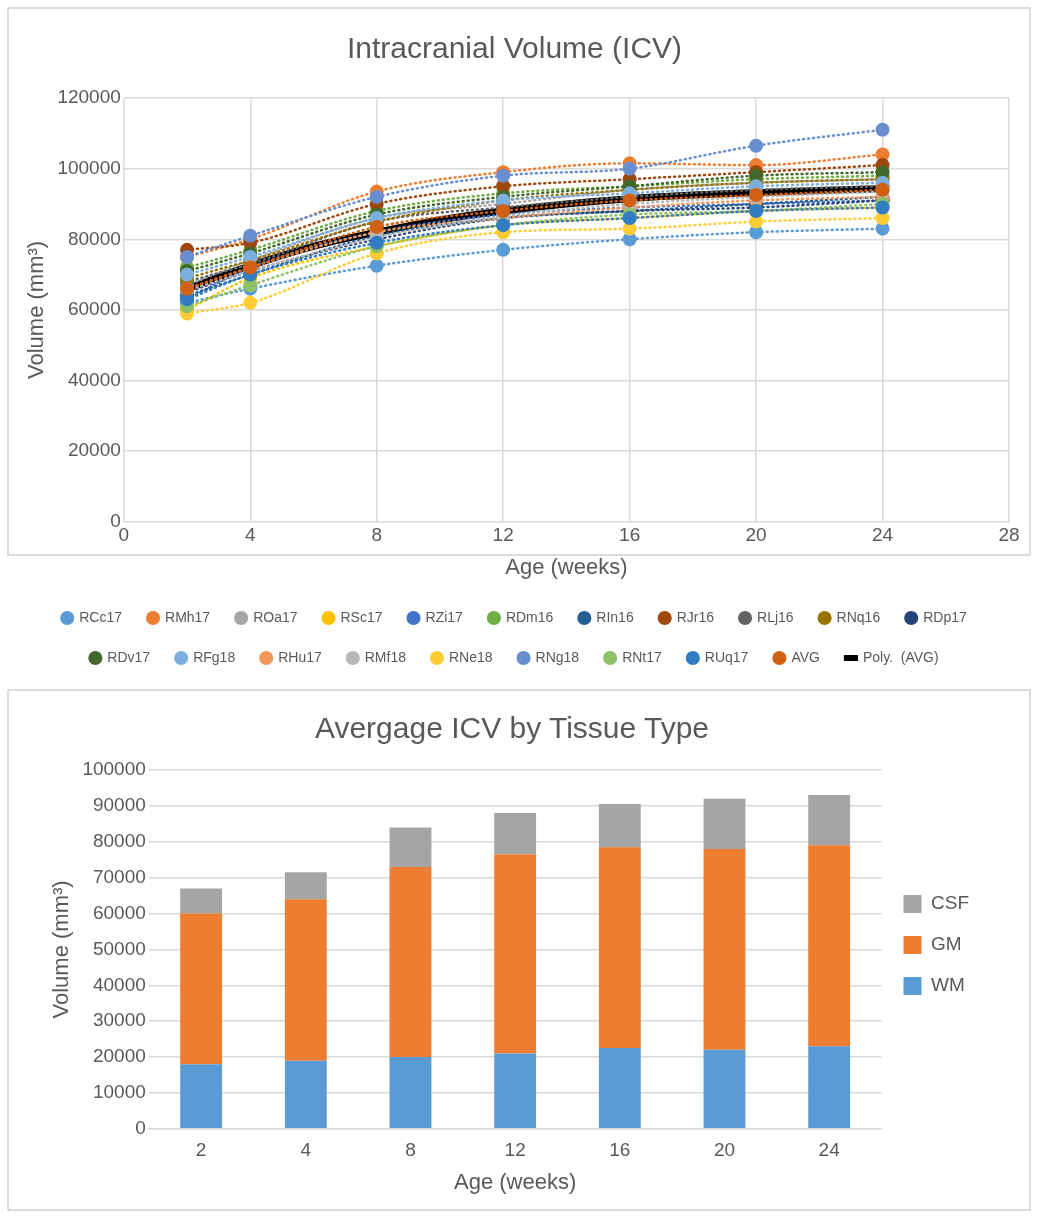  Describe the element at coordinates (444, 616) in the screenshot. I see `legend-label: RZi17` at that location.